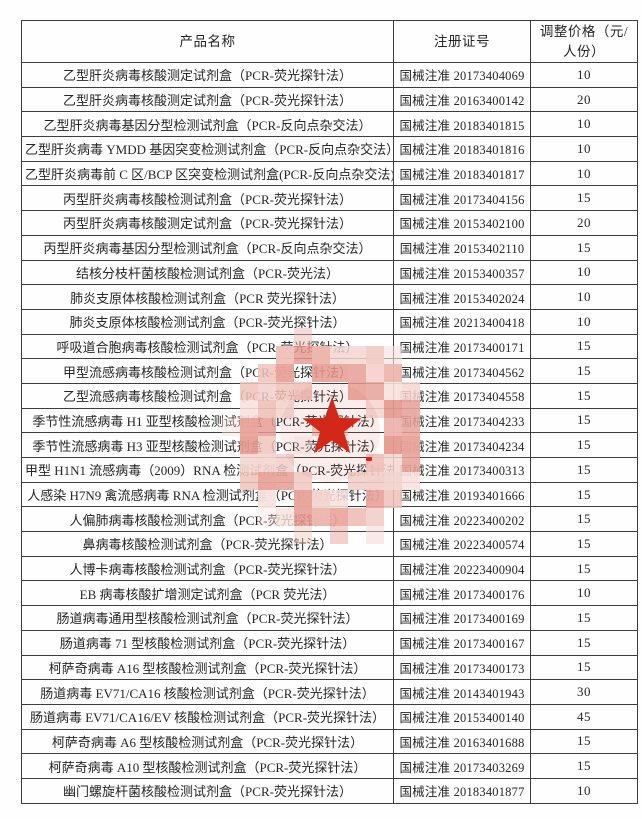  I want to click on registration-number-cell: 国械注准 20173404233, so click(462, 420).